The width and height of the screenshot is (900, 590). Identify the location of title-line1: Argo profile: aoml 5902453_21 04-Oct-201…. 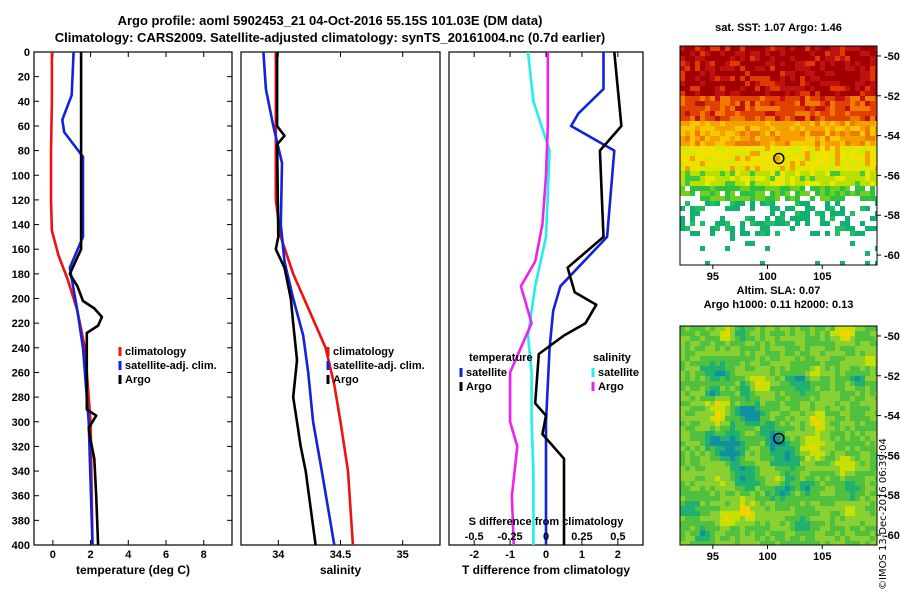
(330, 20).